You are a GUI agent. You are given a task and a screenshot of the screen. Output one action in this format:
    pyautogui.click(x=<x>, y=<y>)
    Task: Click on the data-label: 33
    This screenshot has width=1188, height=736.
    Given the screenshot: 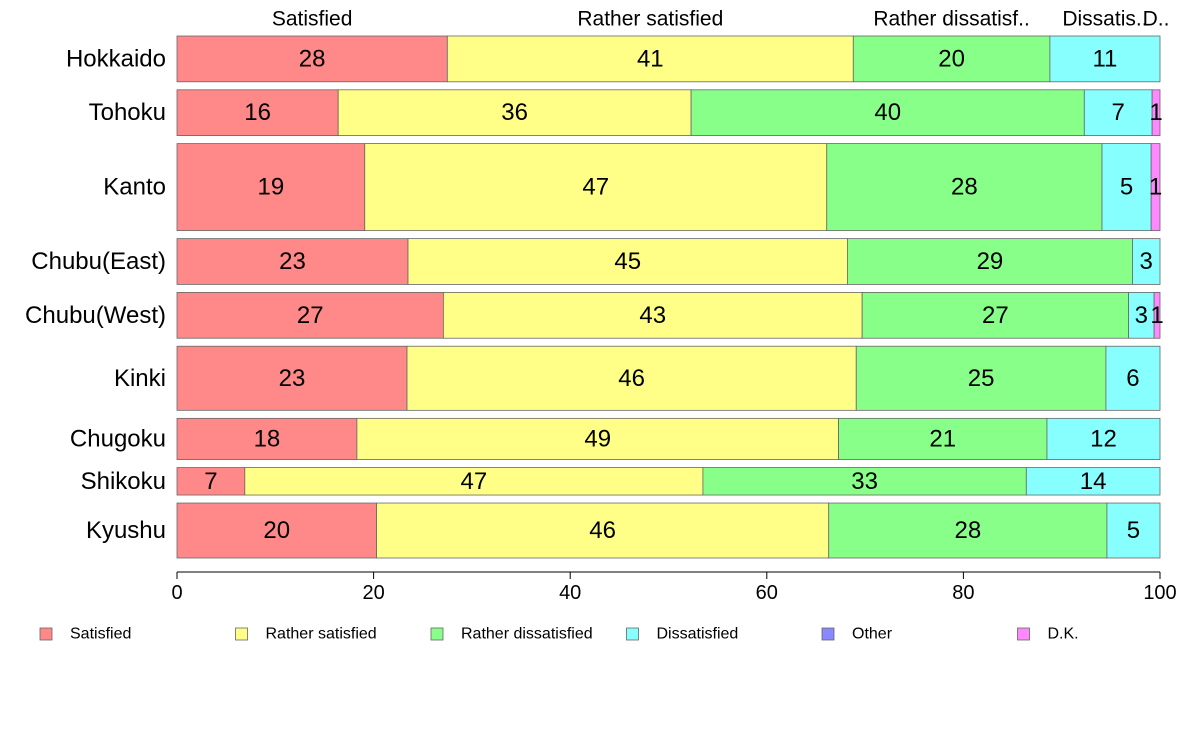 What is the action you would take?
    pyautogui.click(x=864, y=481)
    